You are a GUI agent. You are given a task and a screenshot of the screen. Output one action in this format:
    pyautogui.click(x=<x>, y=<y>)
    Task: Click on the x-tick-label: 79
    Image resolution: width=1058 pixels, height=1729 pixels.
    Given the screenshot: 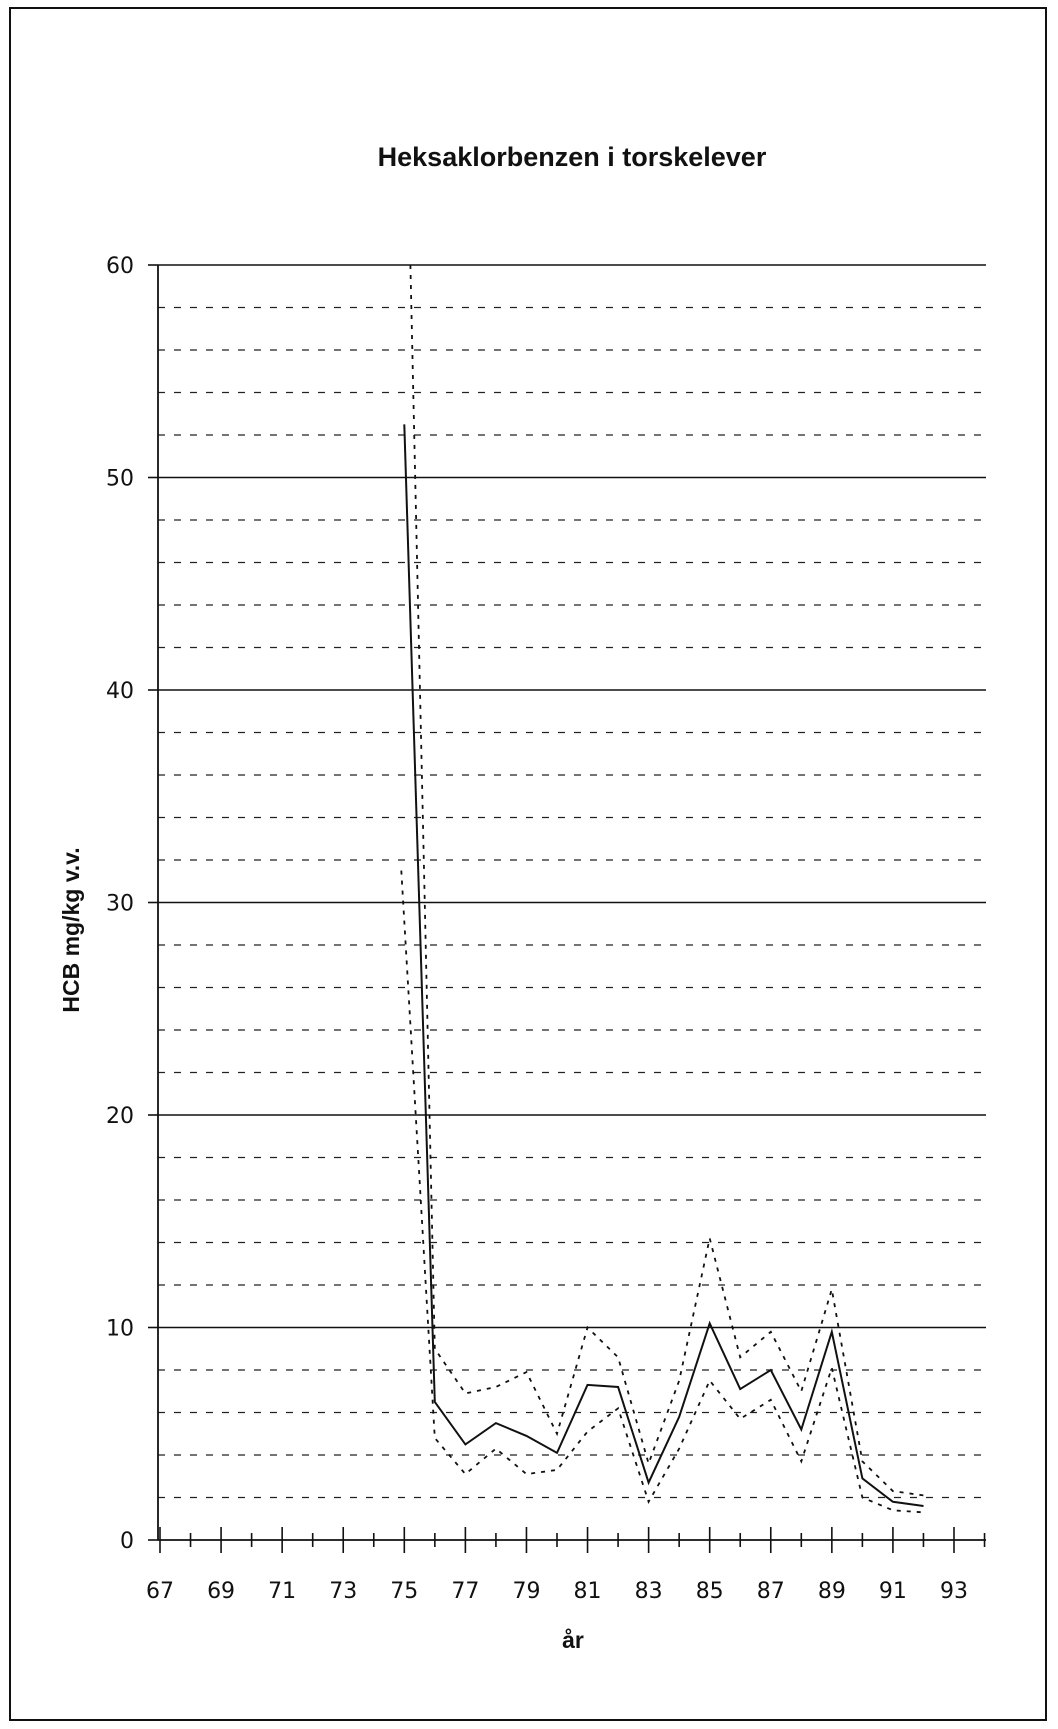 What is the action you would take?
    pyautogui.click(x=526, y=1591)
    